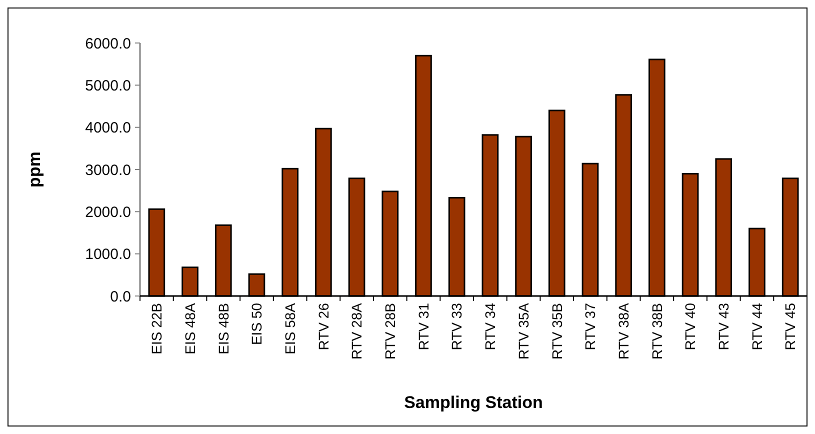  I want to click on y-tick-label: 2000.0, so click(108, 212).